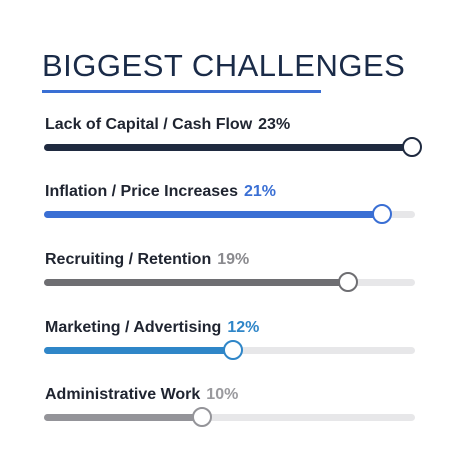 The width and height of the screenshot is (459, 461). I want to click on challenge-row: Administrative Work 10%, so click(229, 410).